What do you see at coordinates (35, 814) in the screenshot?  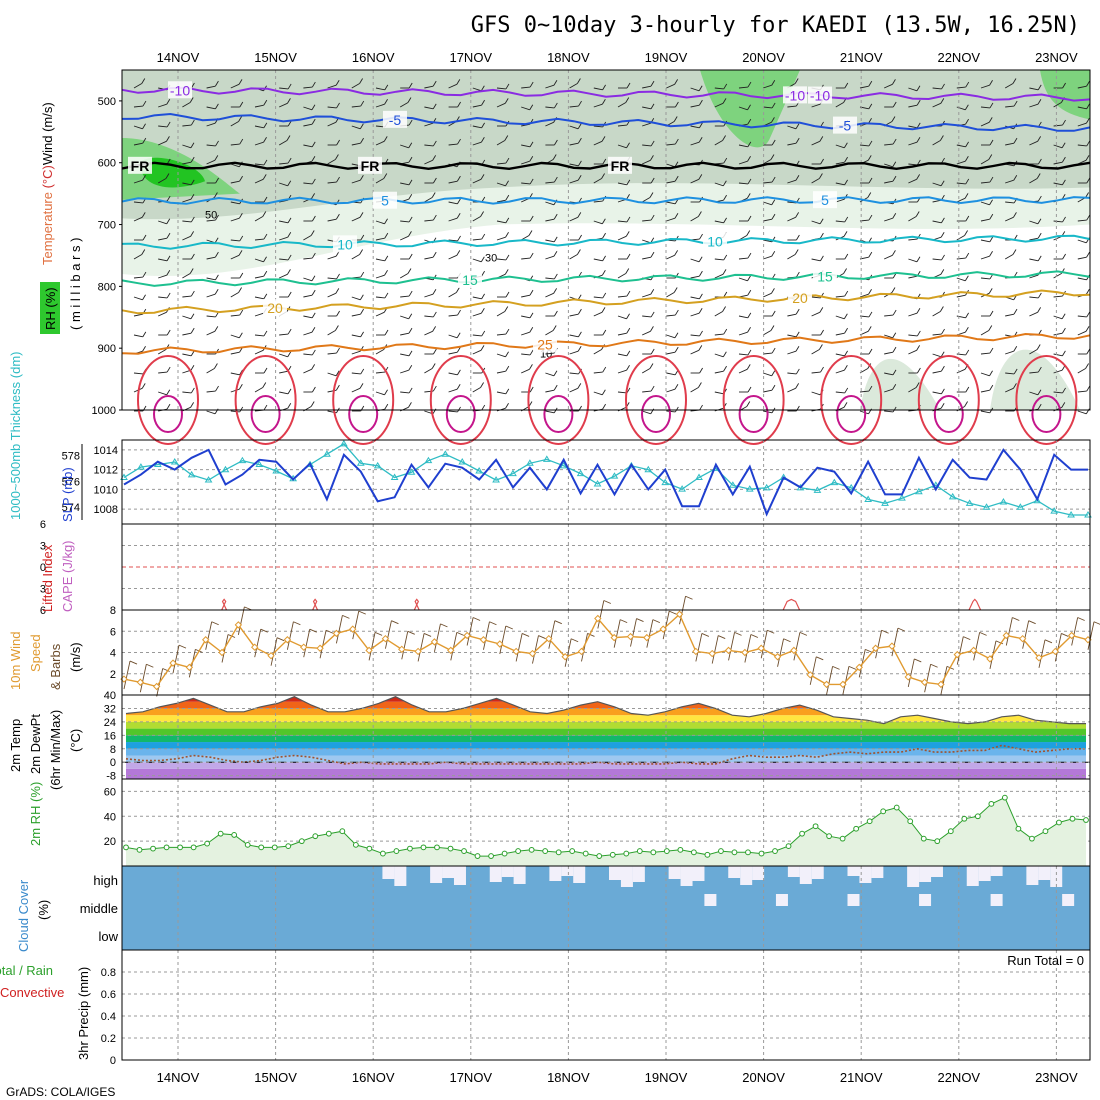 I see `rh-ylabel: 2m RH (%)` at bounding box center [35, 814].